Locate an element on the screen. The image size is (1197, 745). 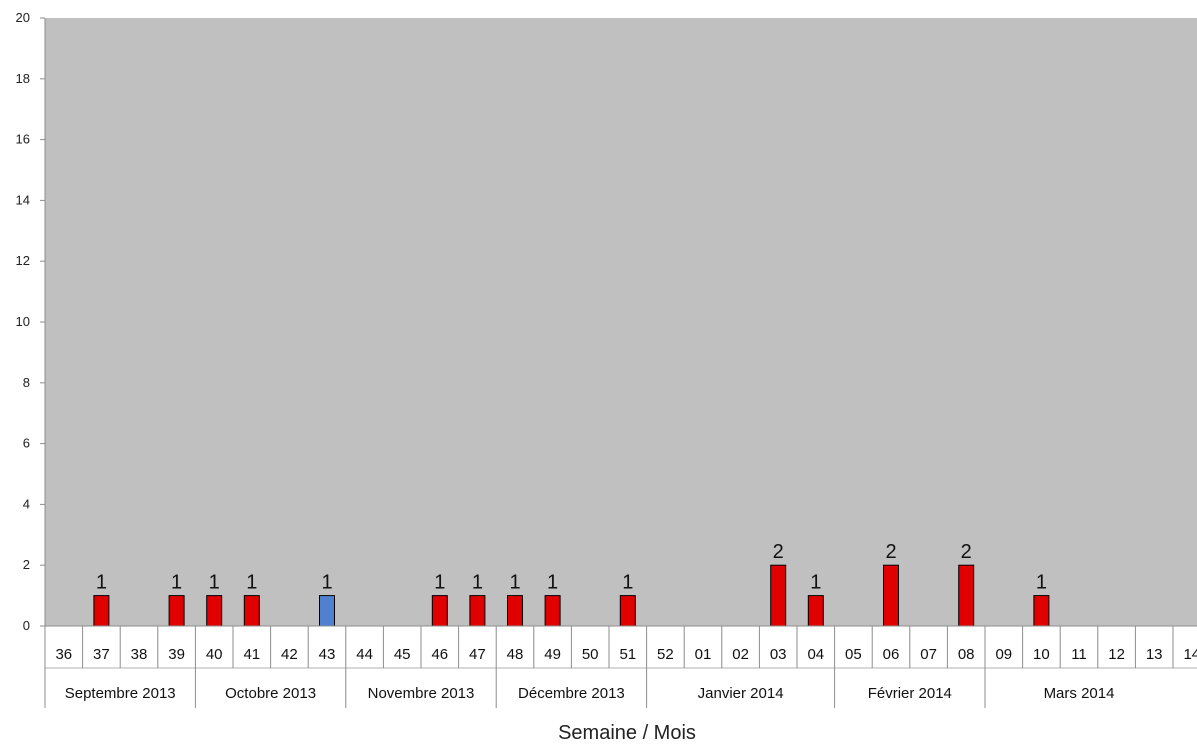
y-tick-label: 10 is located at coordinates (23, 321).